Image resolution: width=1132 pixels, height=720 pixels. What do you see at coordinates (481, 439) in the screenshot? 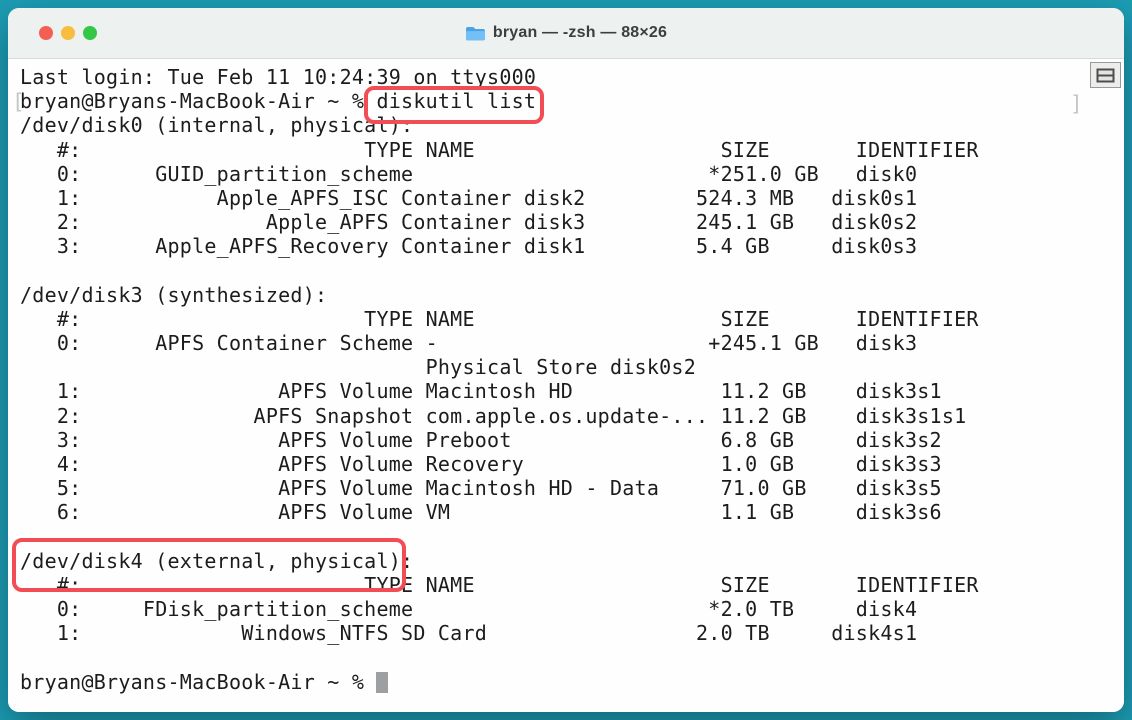
I see `terminal-line: 3: APFS Volume Preboot 6.8 GB disk3s2` at bounding box center [481, 439].